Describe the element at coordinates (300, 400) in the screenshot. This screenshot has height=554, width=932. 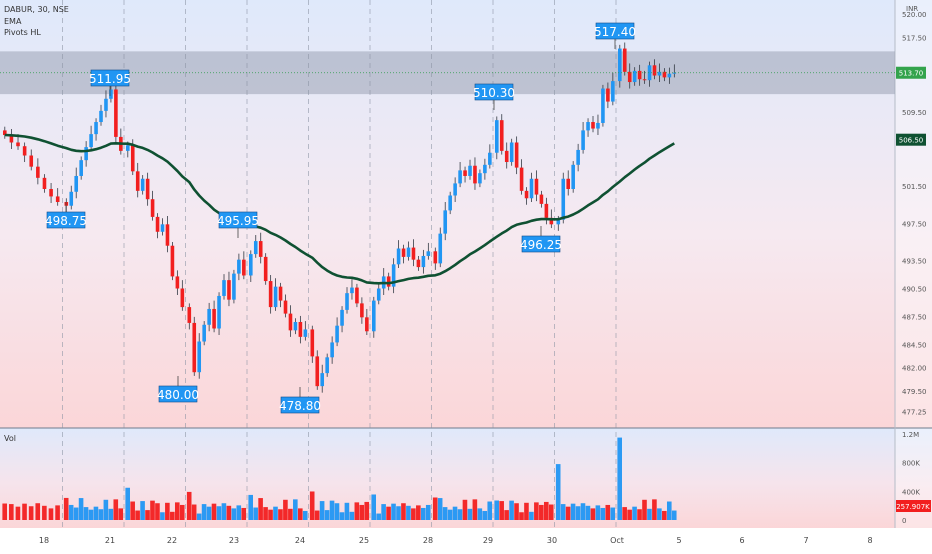
I see `pivot-label-low: 478.80` at that location.